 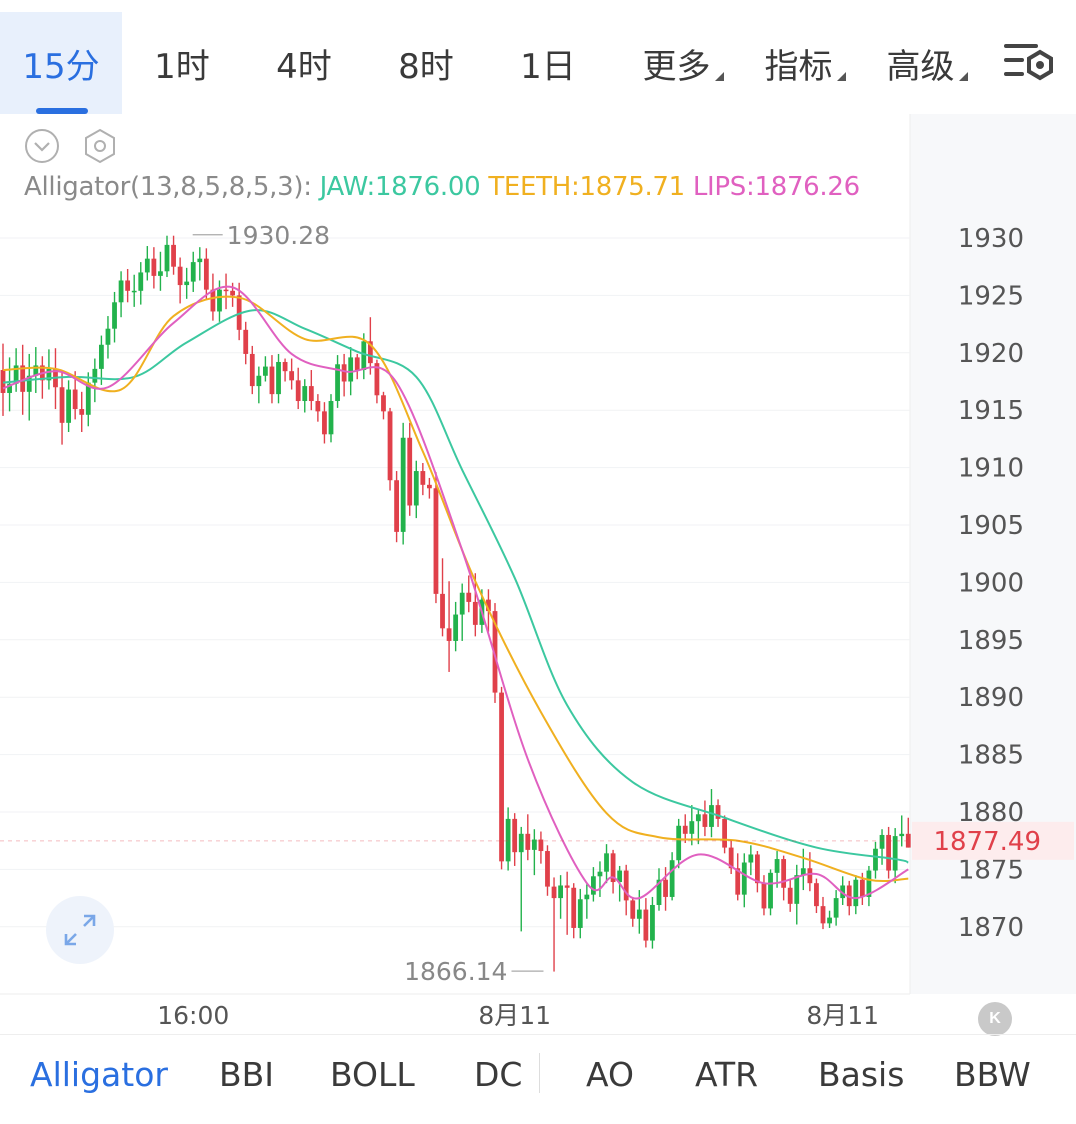 I want to click on indicator-tab-boll: BOLL, so click(x=372, y=1074).